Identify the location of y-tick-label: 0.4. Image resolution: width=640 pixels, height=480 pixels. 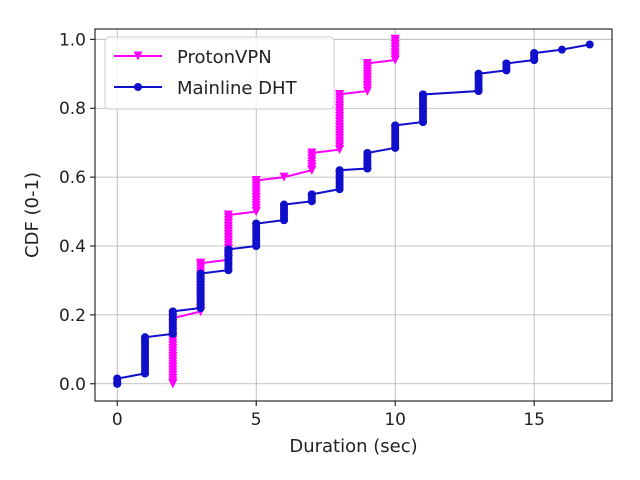
(72, 247).